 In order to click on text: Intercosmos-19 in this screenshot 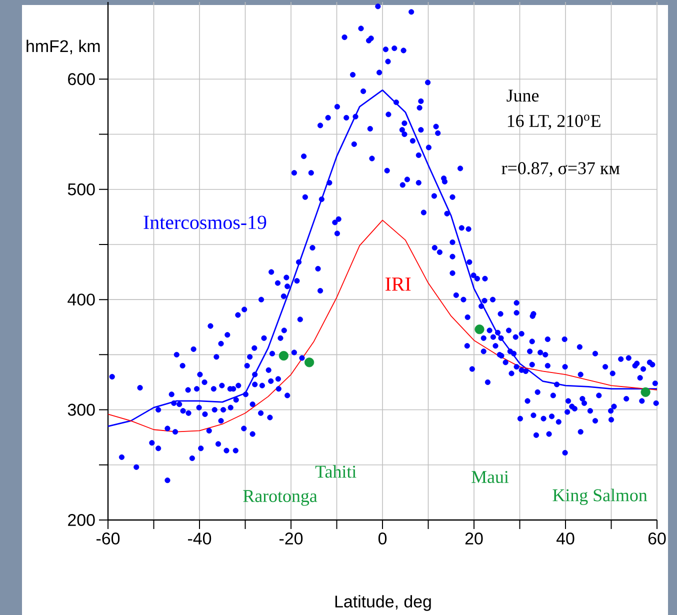, I will do `click(205, 223)`.